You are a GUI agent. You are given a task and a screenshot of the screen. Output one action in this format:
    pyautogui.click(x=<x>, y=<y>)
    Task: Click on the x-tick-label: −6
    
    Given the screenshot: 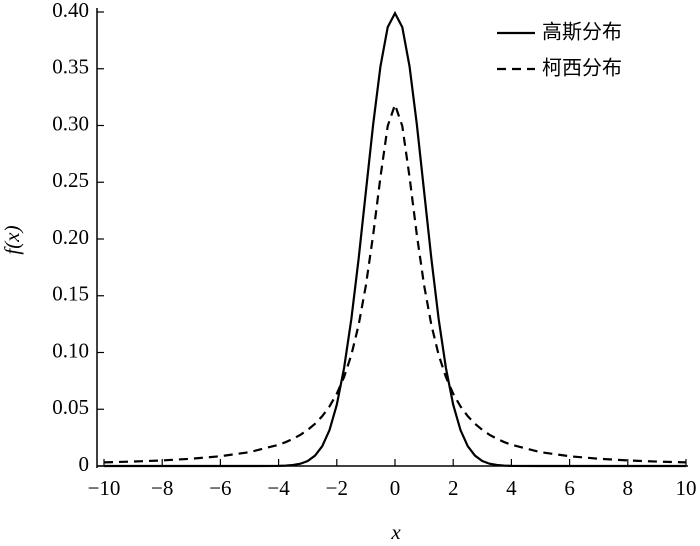 What is the action you would take?
    pyautogui.click(x=220, y=488)
    